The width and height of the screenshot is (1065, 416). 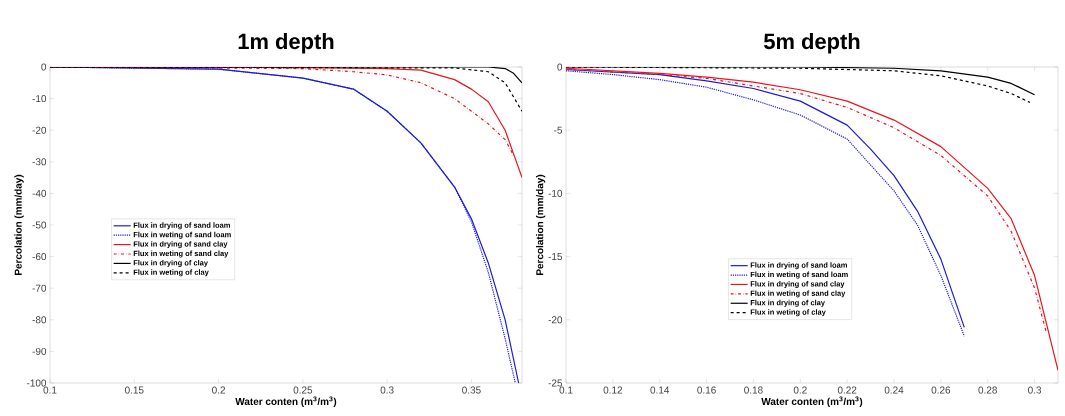 I want to click on x-tick-label: 0.14, so click(x=660, y=390).